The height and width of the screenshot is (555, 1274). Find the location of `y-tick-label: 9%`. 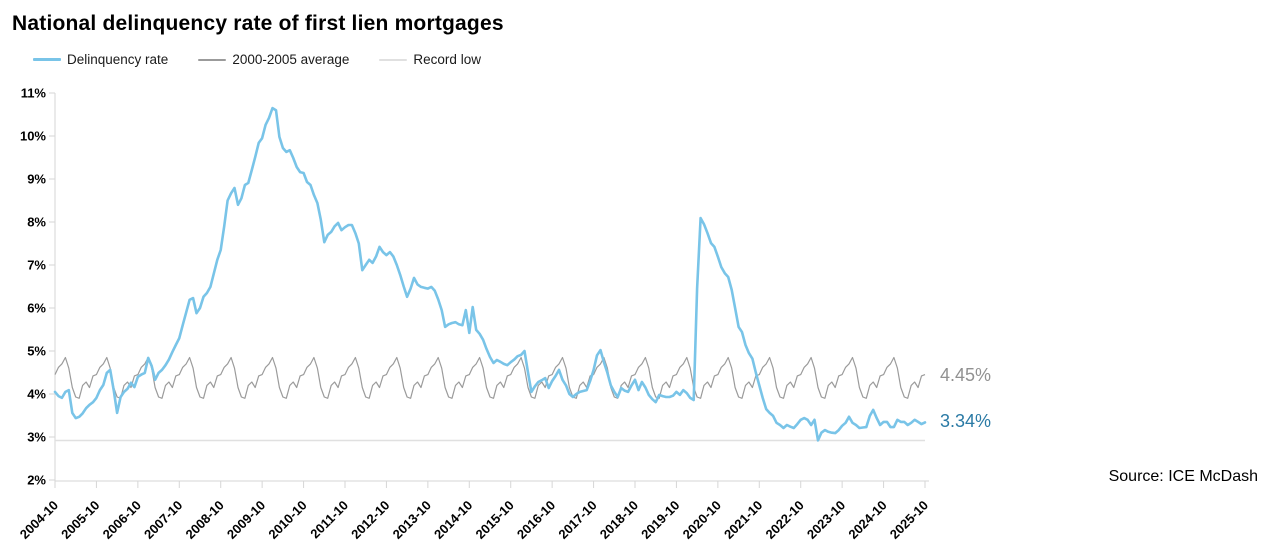

y-tick-label: 9% is located at coordinates (36, 179).